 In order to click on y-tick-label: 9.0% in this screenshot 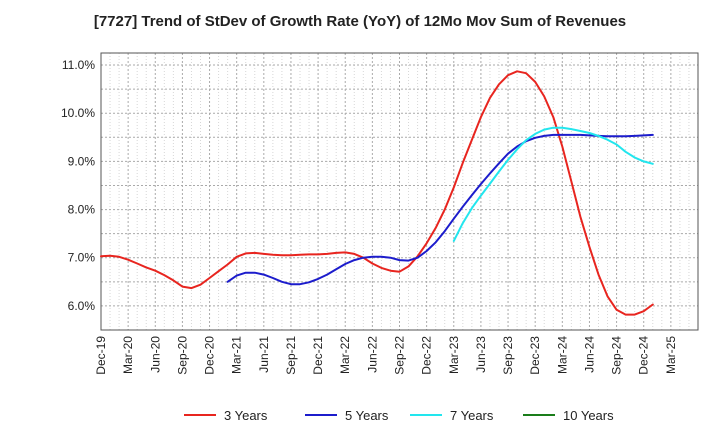, I will do `click(82, 161)`.